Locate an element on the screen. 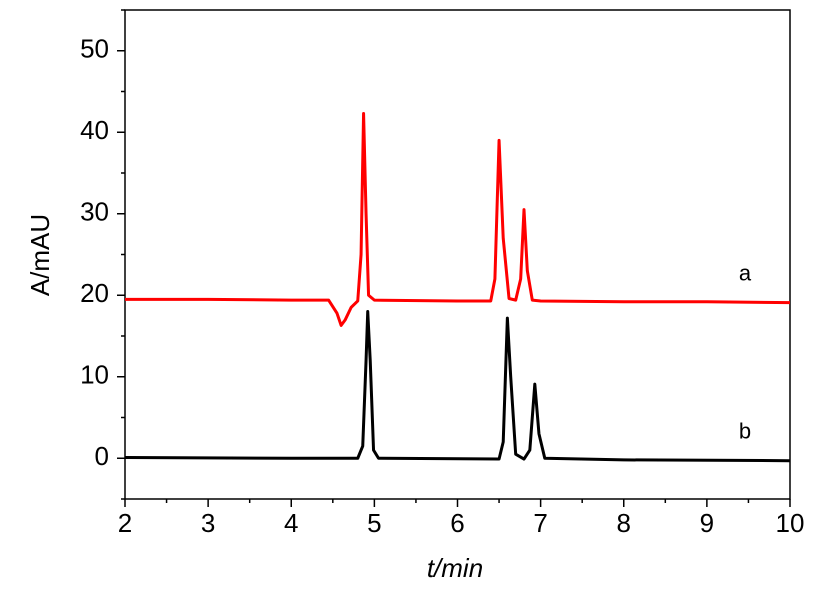 This screenshot has width=827, height=590. x-tick-label: 4 is located at coordinates (291, 523).